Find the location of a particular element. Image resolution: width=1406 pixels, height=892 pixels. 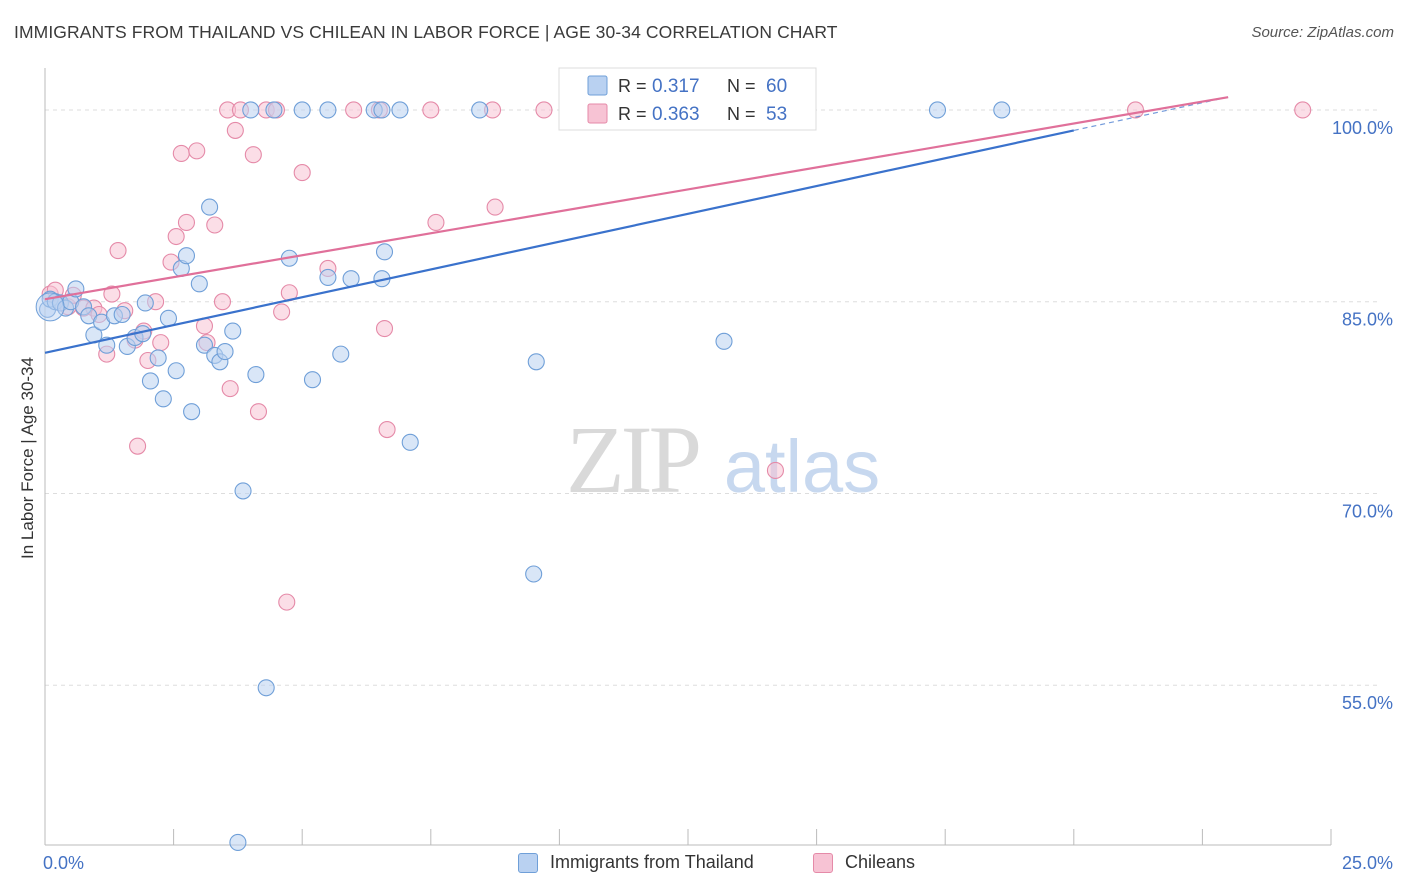

x-tick-label: 0.0% is located at coordinates (63, 863).